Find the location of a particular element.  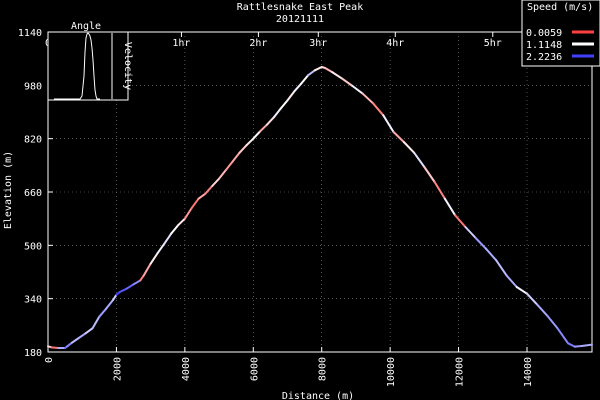

legend-entry-label: 2.2236 is located at coordinates (544, 57).